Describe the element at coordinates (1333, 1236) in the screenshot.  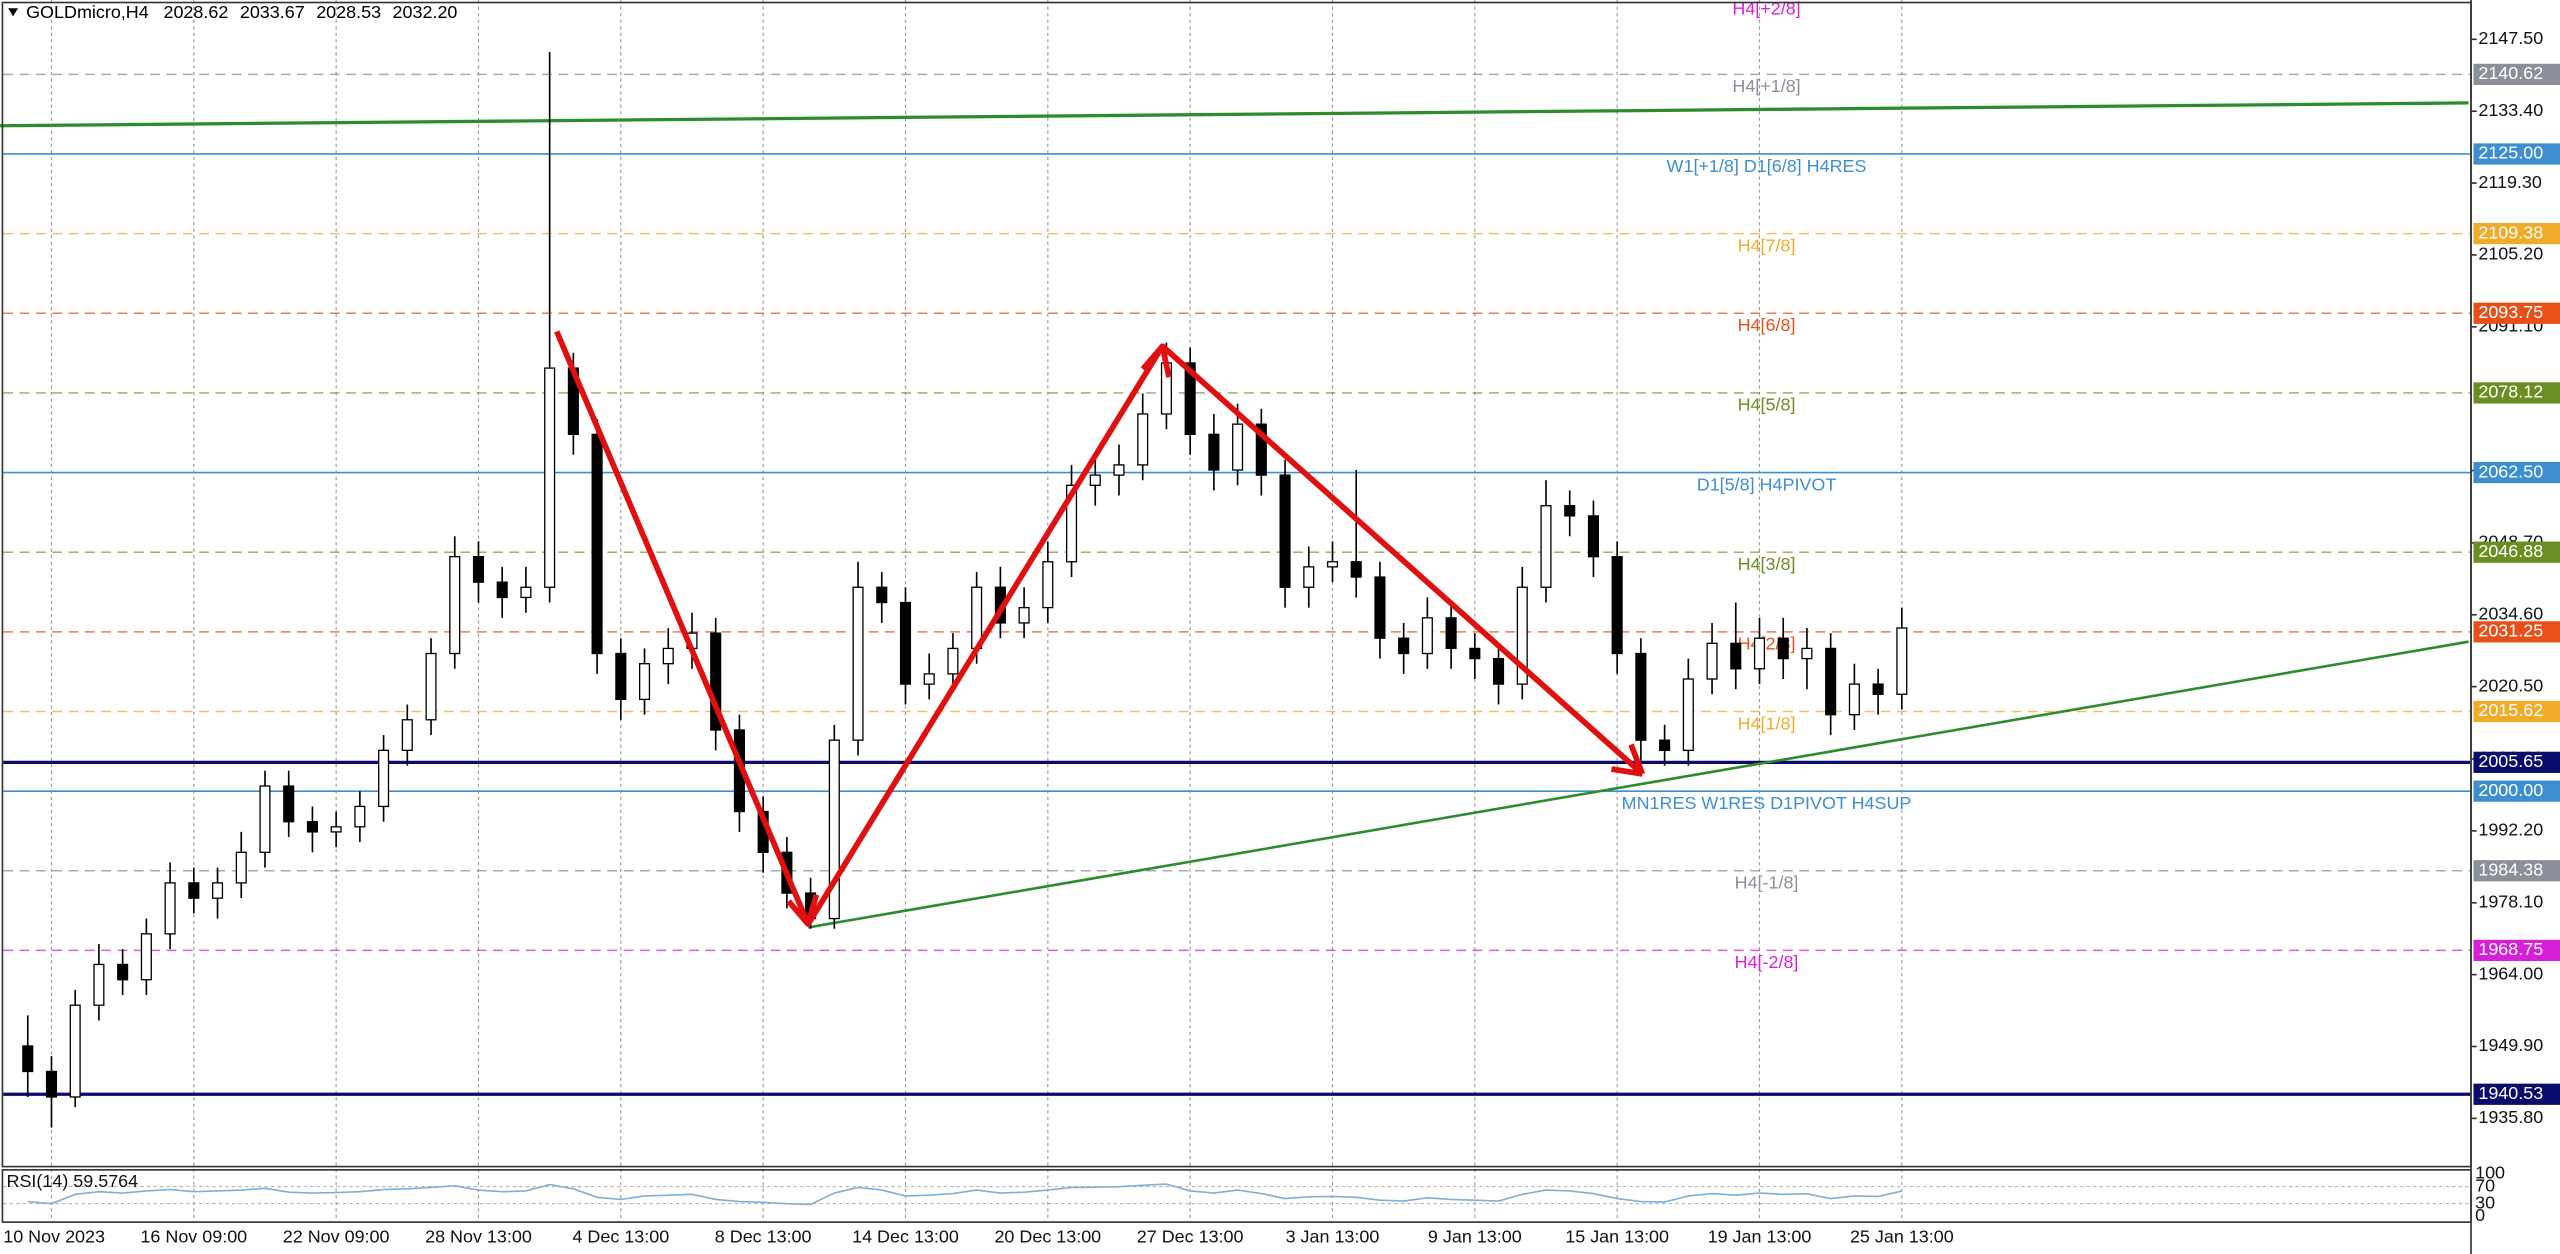
I see `x-tick-label: 3 Jan 13:00` at that location.